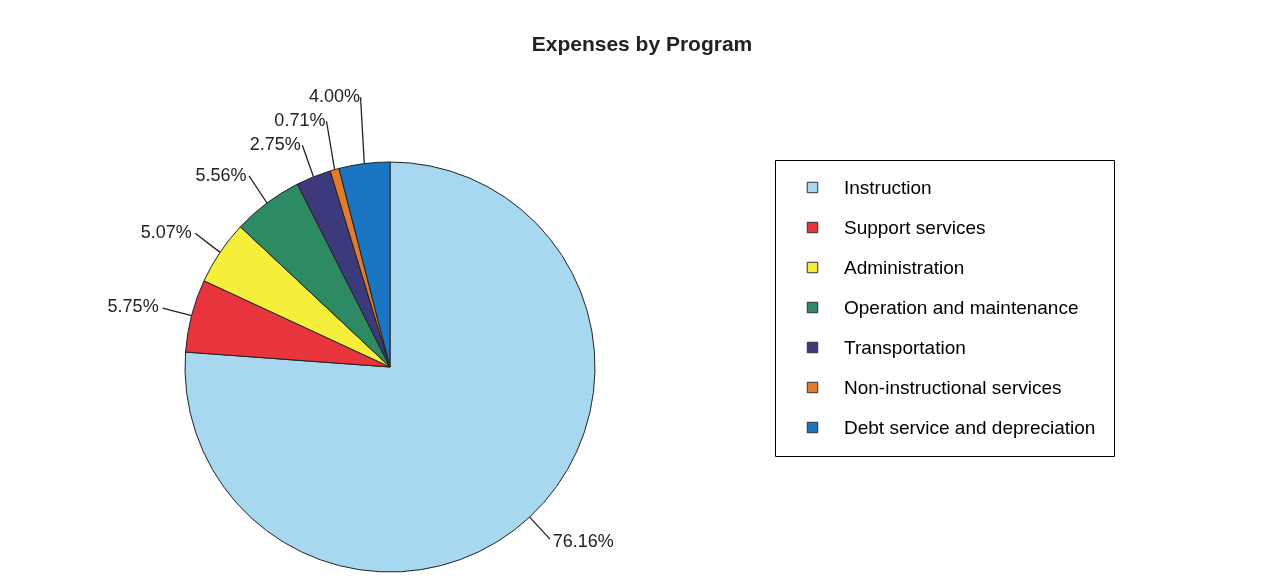 The width and height of the screenshot is (1285, 584). I want to click on data-label: 5.56%, so click(221, 174).